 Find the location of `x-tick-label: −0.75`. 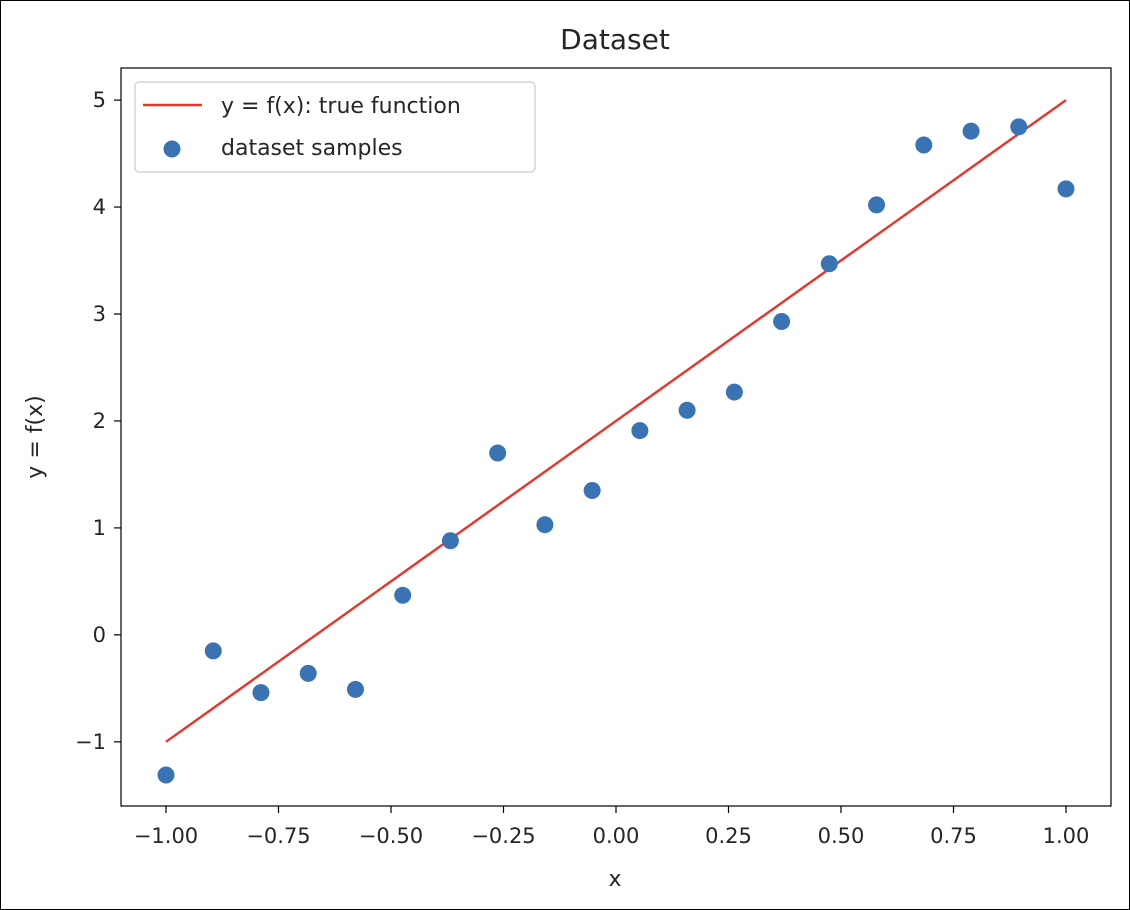

x-tick-label: −0.75 is located at coordinates (278, 836).